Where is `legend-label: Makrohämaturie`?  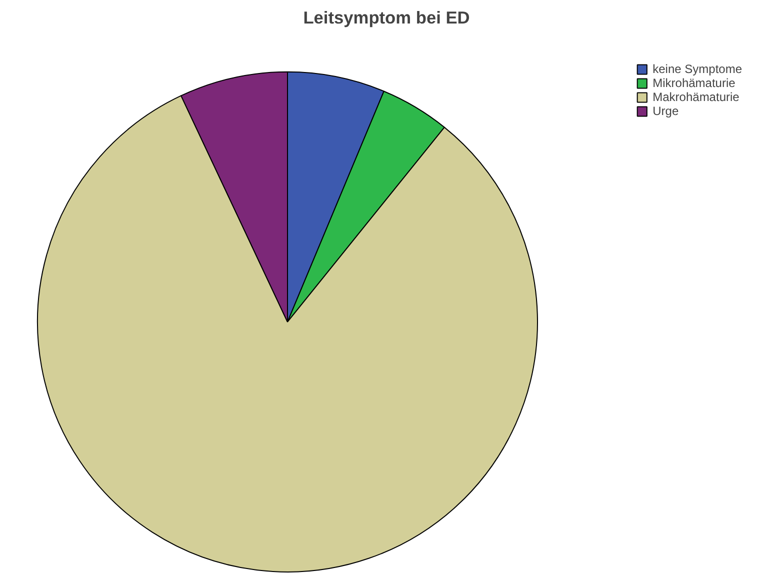
legend-label: Makrohämaturie is located at coordinates (696, 97).